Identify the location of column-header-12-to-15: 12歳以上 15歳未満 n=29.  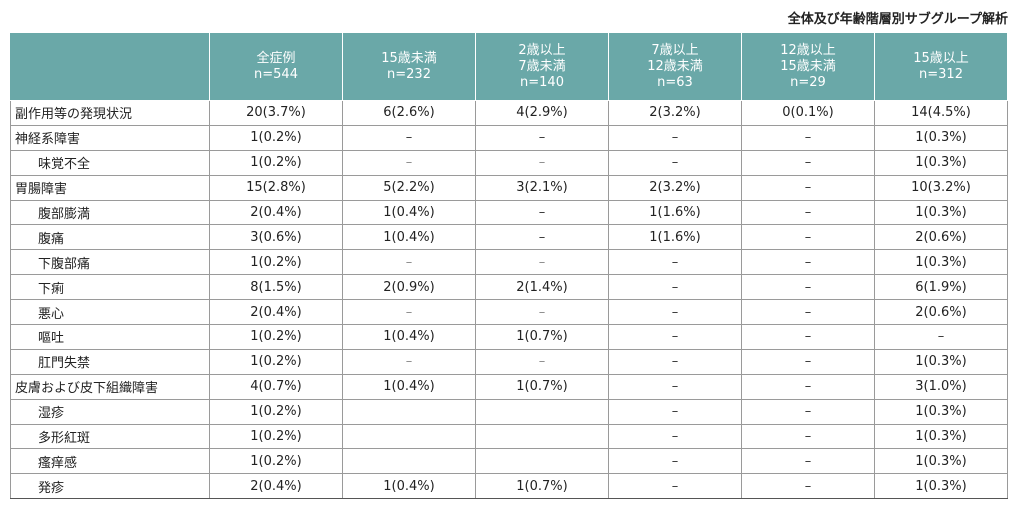
(808, 66).